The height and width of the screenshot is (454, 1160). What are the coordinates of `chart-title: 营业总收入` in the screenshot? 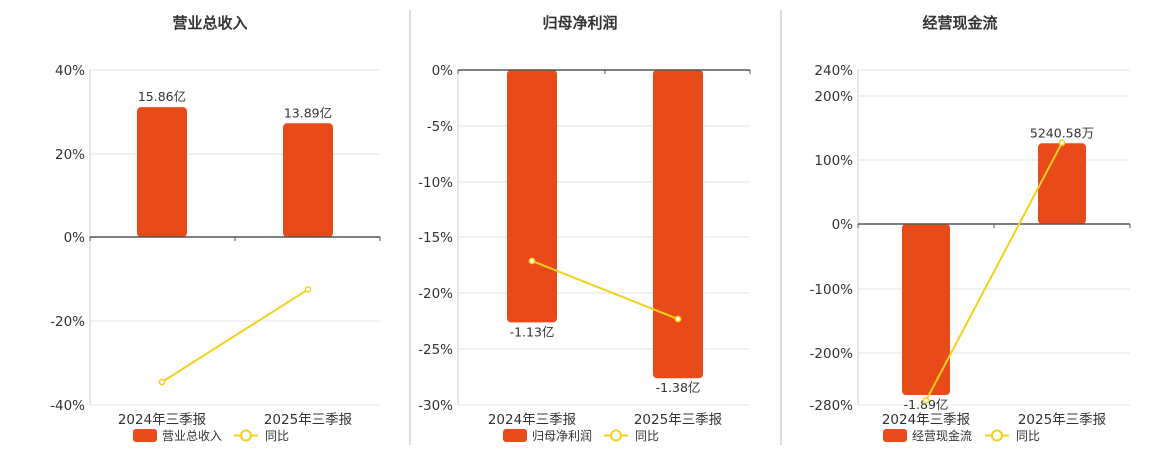 It's located at (209, 23).